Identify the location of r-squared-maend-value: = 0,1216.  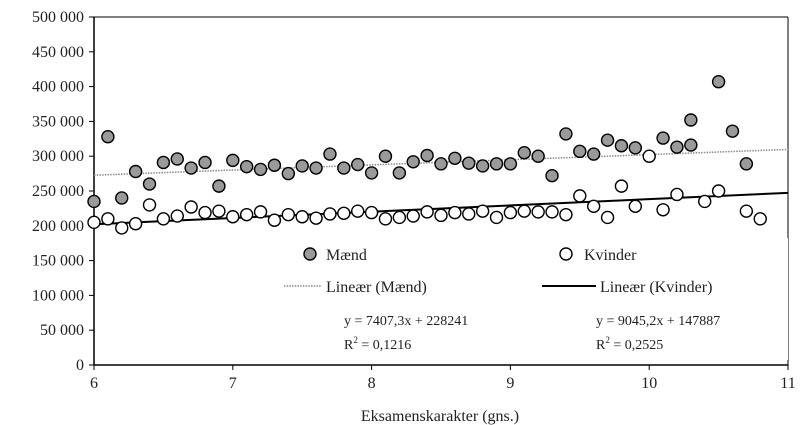
(384, 345).